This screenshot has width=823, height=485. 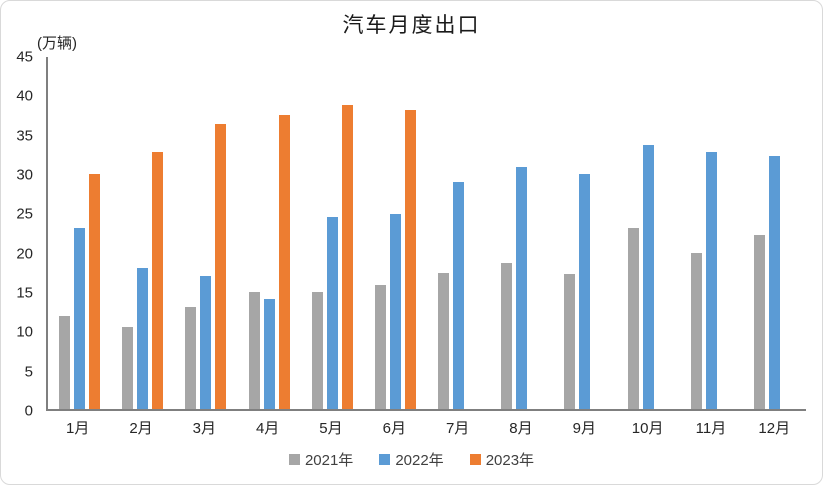 What do you see at coordinates (633, 318) in the screenshot?
I see `bar-2021年-10月` at bounding box center [633, 318].